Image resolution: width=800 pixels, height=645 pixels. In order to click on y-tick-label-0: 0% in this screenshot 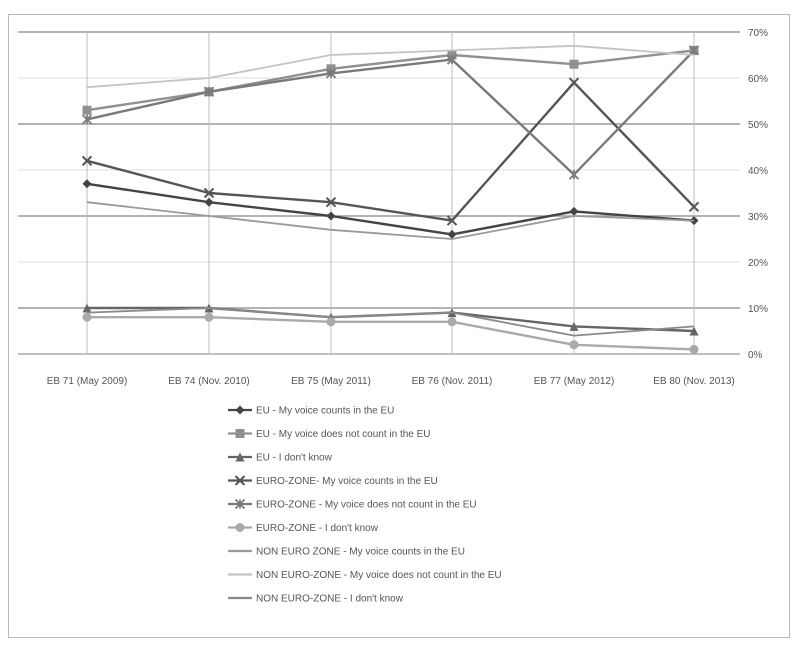, I will do `click(755, 355)`.